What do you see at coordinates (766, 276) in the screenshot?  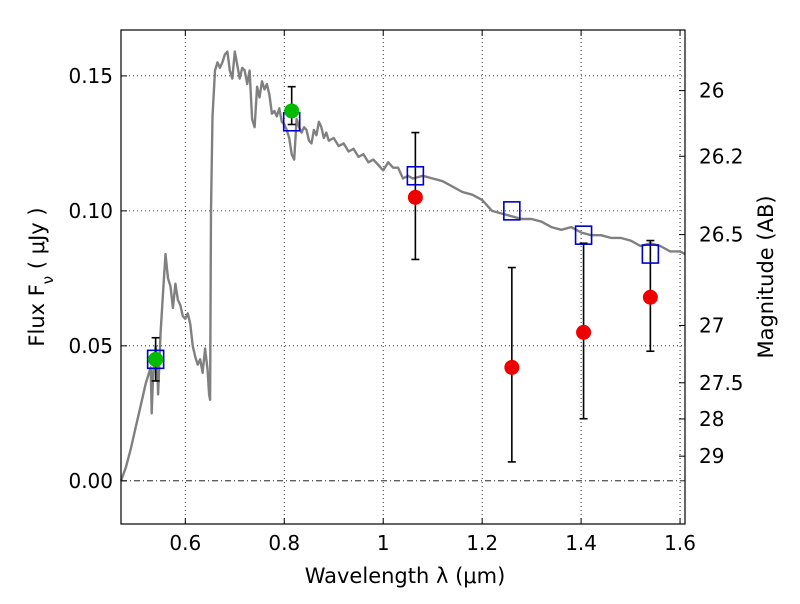 I see `y2-axis-label: Magnitude (AB)` at bounding box center [766, 276].